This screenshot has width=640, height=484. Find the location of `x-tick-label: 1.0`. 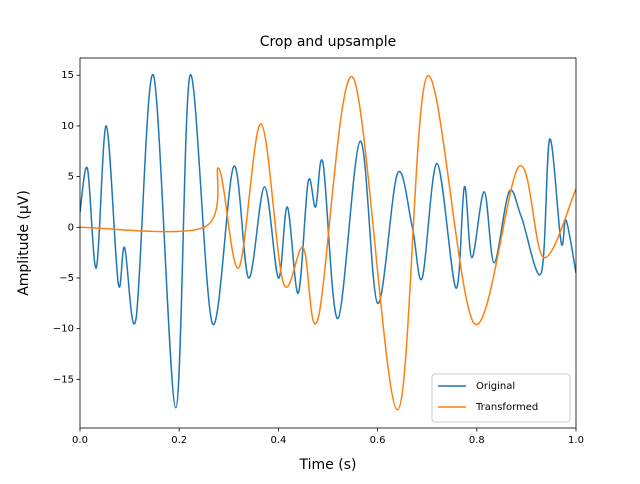

x-tick-label: 1.0 is located at coordinates (576, 440).